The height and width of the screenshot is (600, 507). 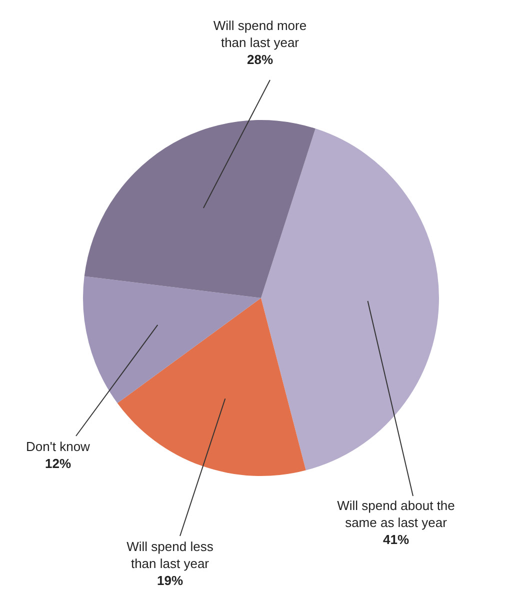 I want to click on slice-label: Will spend about the same as last year, so click(x=396, y=514).